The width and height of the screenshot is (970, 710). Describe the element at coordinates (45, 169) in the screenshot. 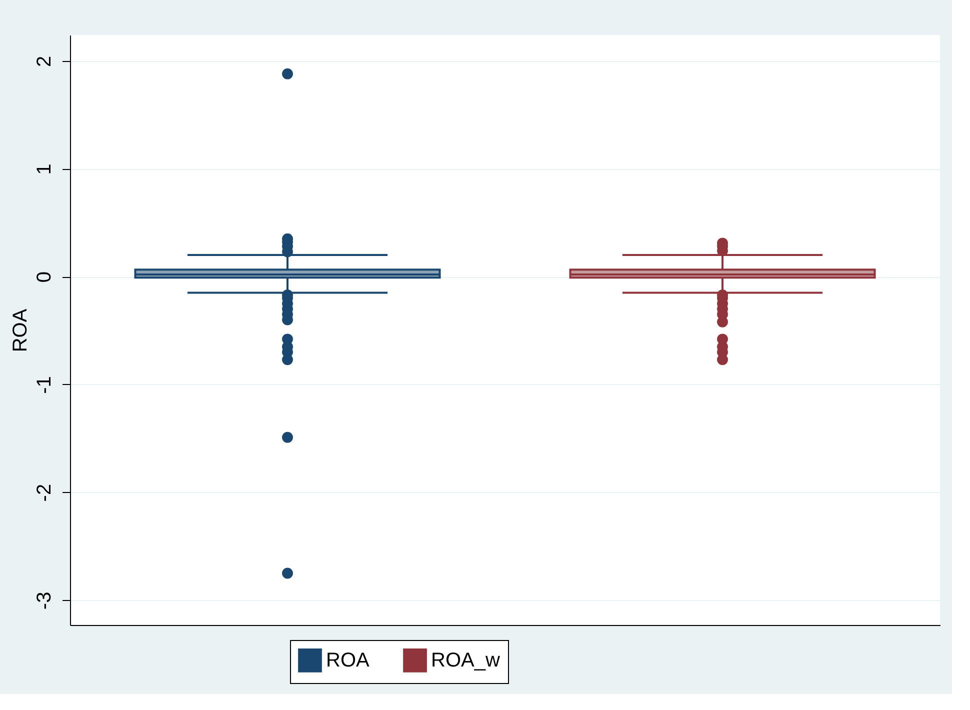

I see `y-tick-label: 1` at that location.